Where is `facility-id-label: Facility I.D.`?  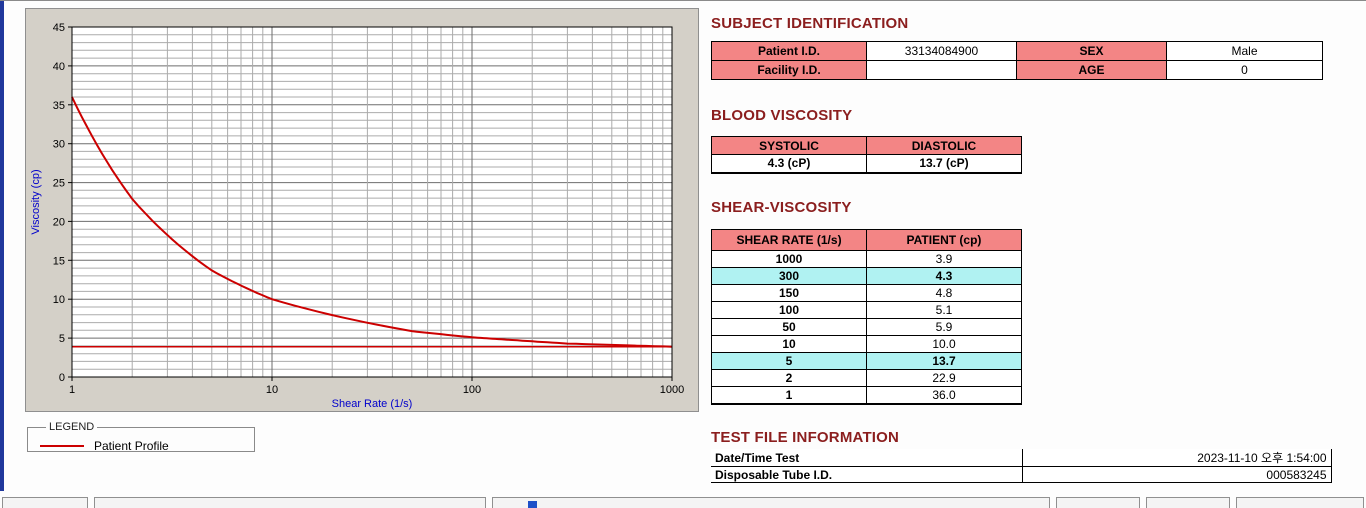
facility-id-label: Facility I.D. is located at coordinates (789, 70).